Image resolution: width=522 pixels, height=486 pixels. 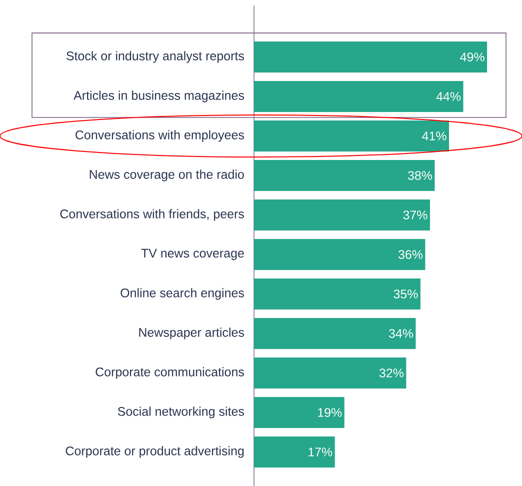 What do you see at coordinates (182, 294) in the screenshot?
I see `y-tick-label: Online search engines` at bounding box center [182, 294].